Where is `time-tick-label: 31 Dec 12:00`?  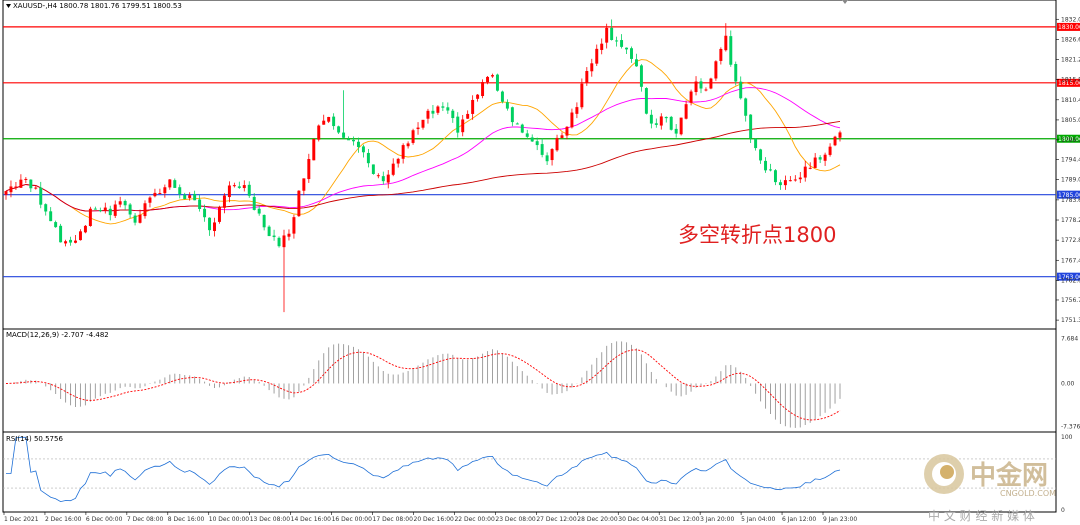
time-tick-label: 31 Dec 12:00 is located at coordinates (679, 519).